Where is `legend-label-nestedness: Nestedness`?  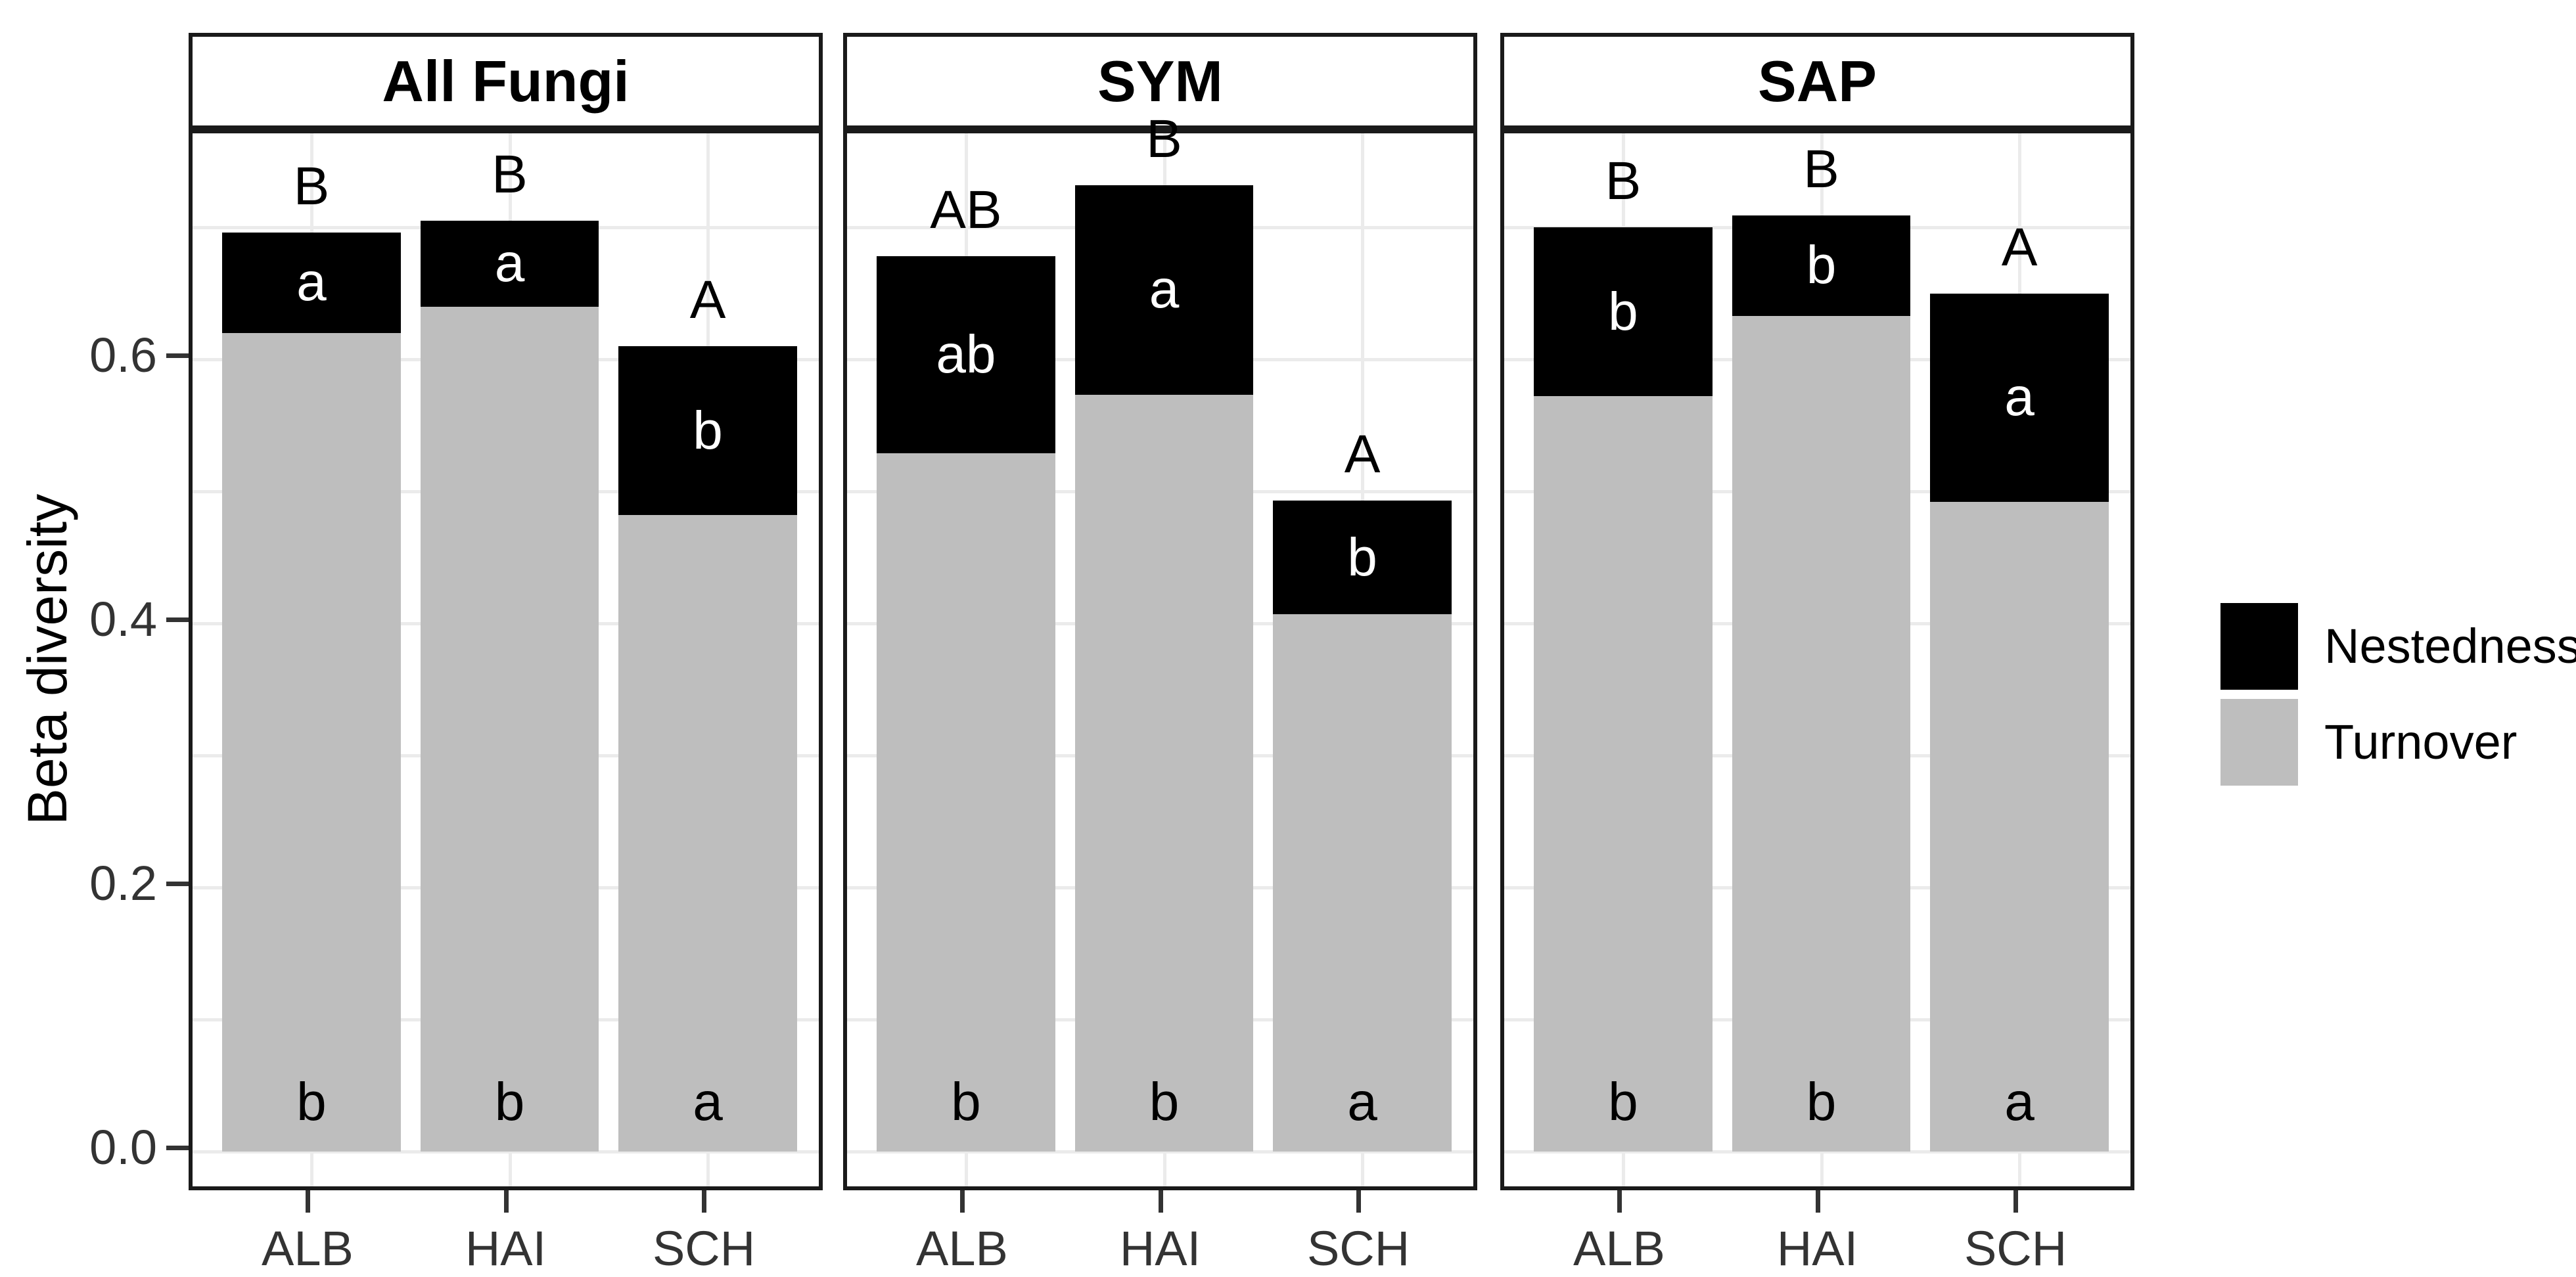
legend-label-nestedness: Nestedness is located at coordinates (2450, 646).